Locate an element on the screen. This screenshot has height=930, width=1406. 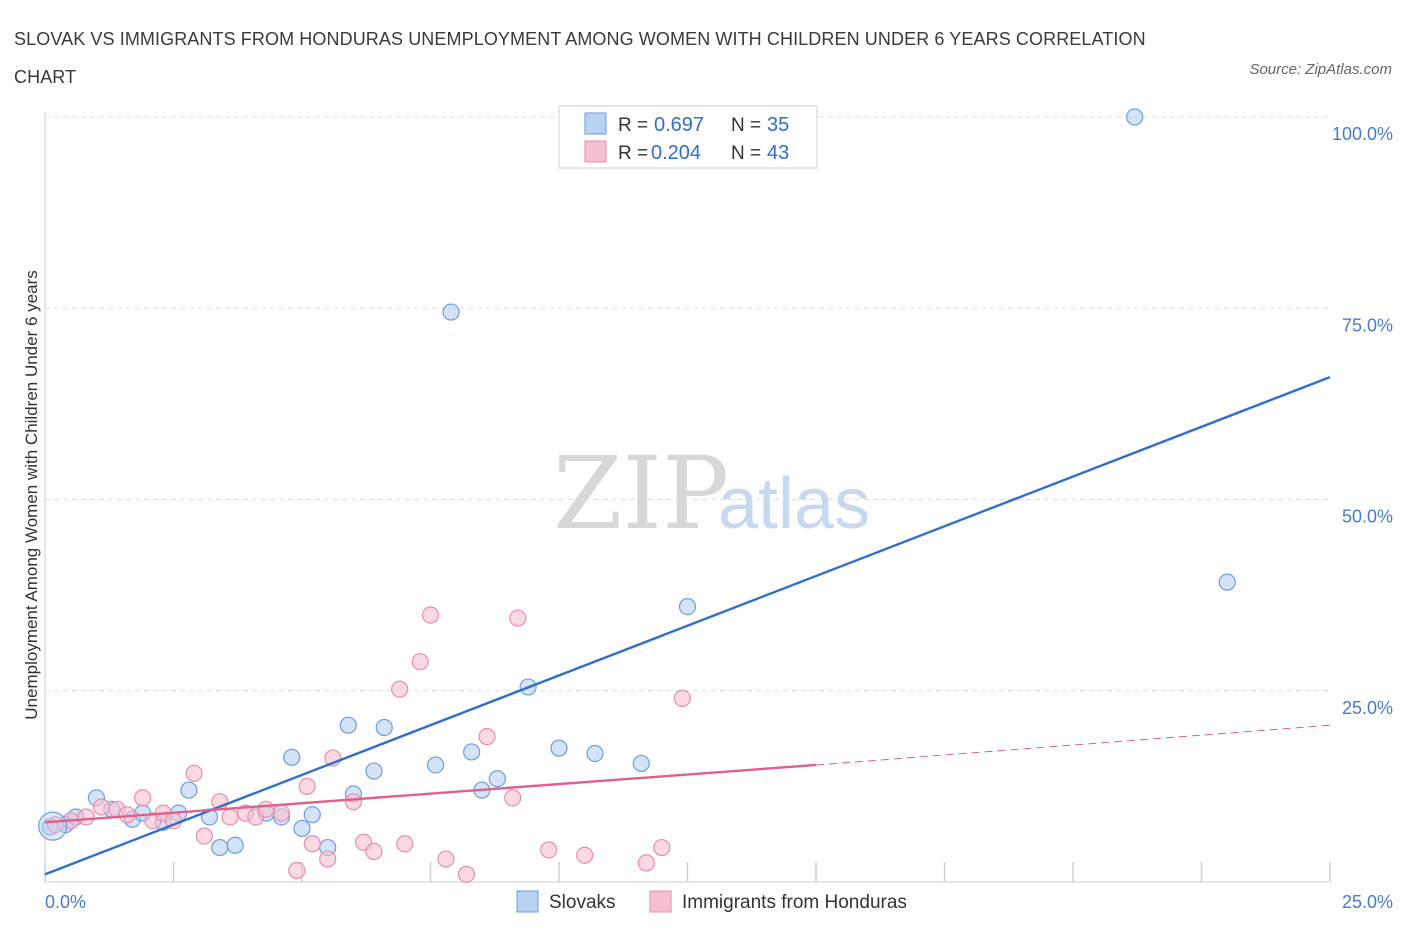
legend-r-label-2: R = is located at coordinates (633, 153).